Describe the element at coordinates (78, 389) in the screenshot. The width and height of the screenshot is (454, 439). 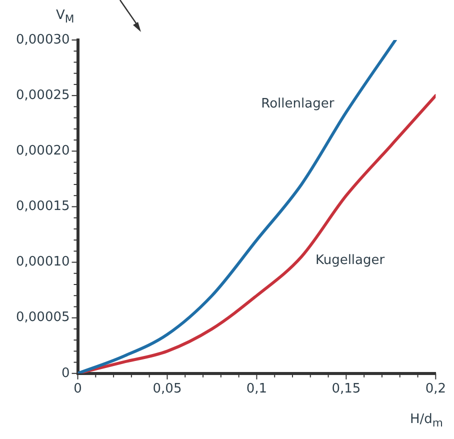
I see `x-tick-label: 0` at that location.